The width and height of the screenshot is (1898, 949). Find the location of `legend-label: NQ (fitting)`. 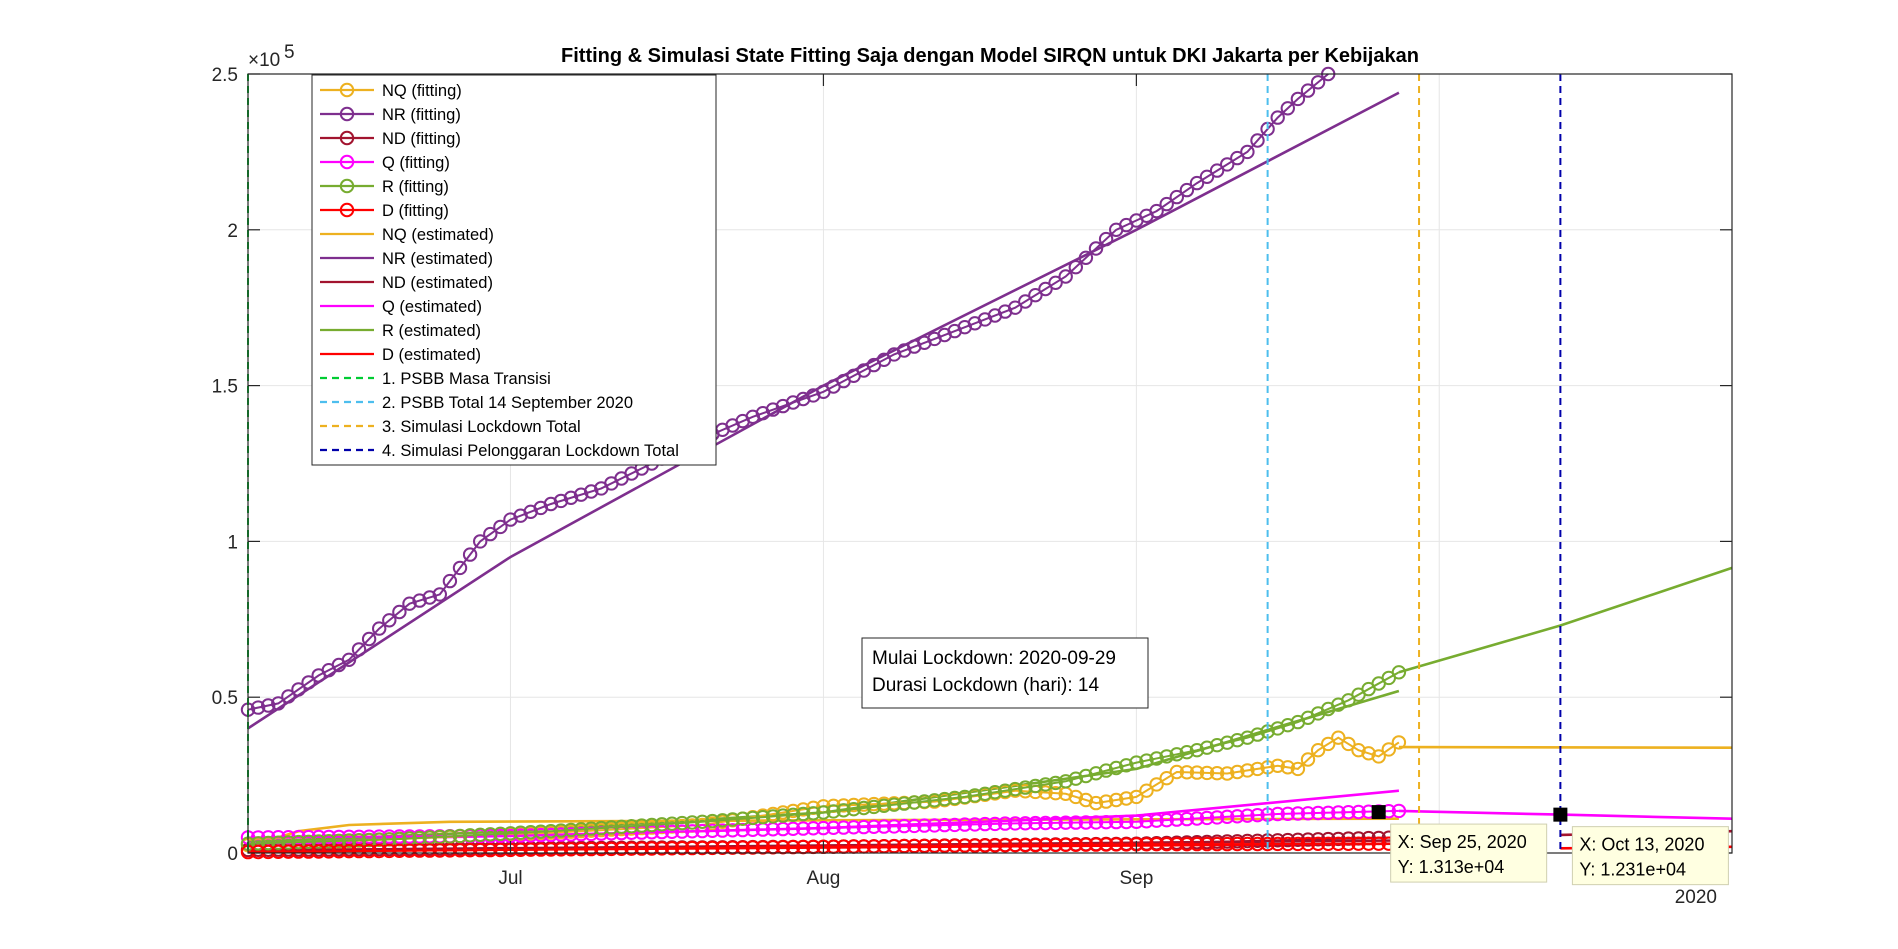

legend-label: NQ (fitting) is located at coordinates (422, 91).